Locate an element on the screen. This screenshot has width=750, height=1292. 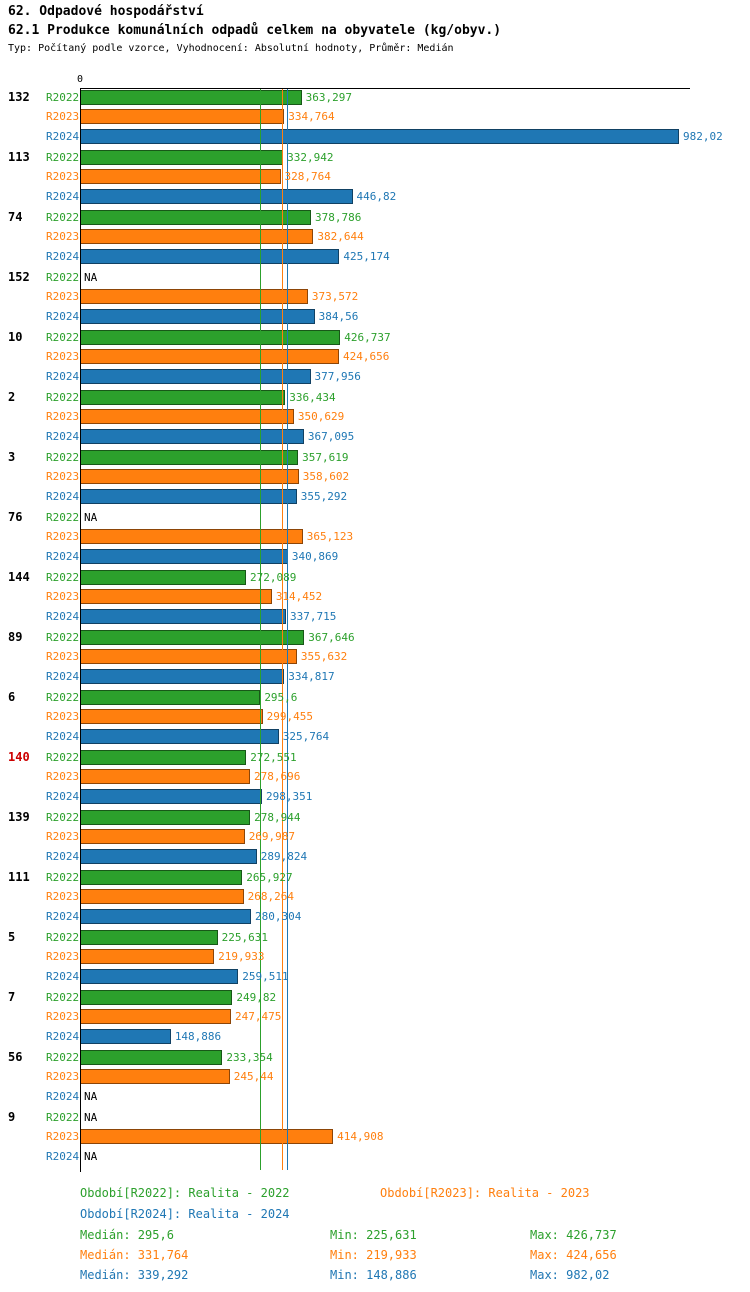
bar-value-label: 446,82 is located at coordinates (376, 196).